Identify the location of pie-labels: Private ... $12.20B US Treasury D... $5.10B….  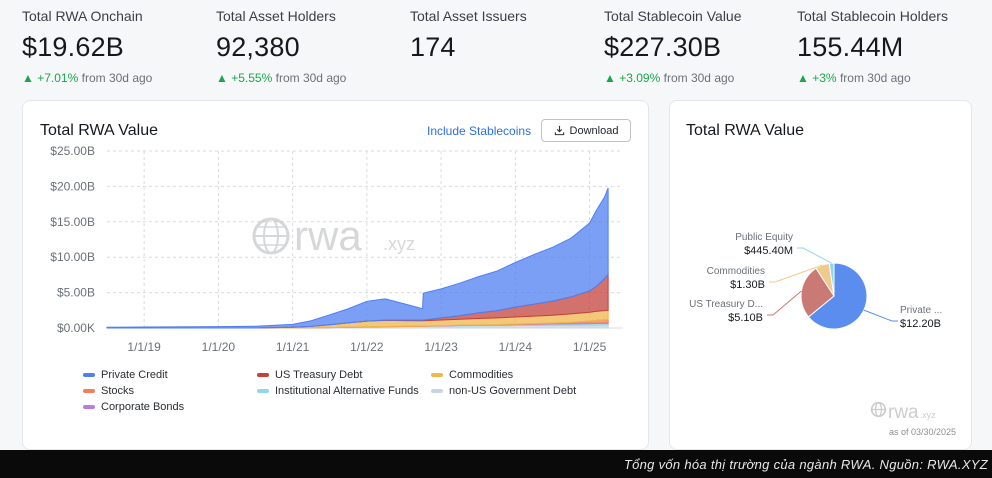
(815, 281).